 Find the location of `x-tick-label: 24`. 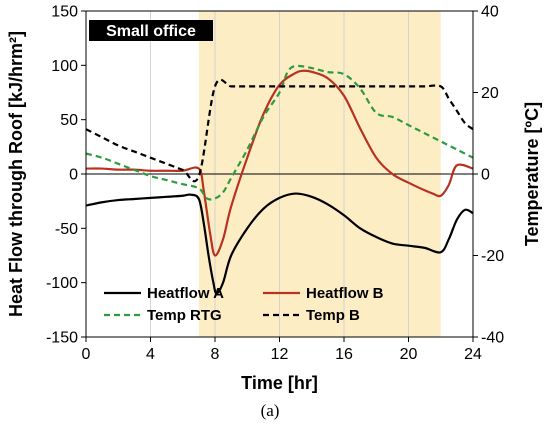

x-tick-label: 24 is located at coordinates (473, 354).